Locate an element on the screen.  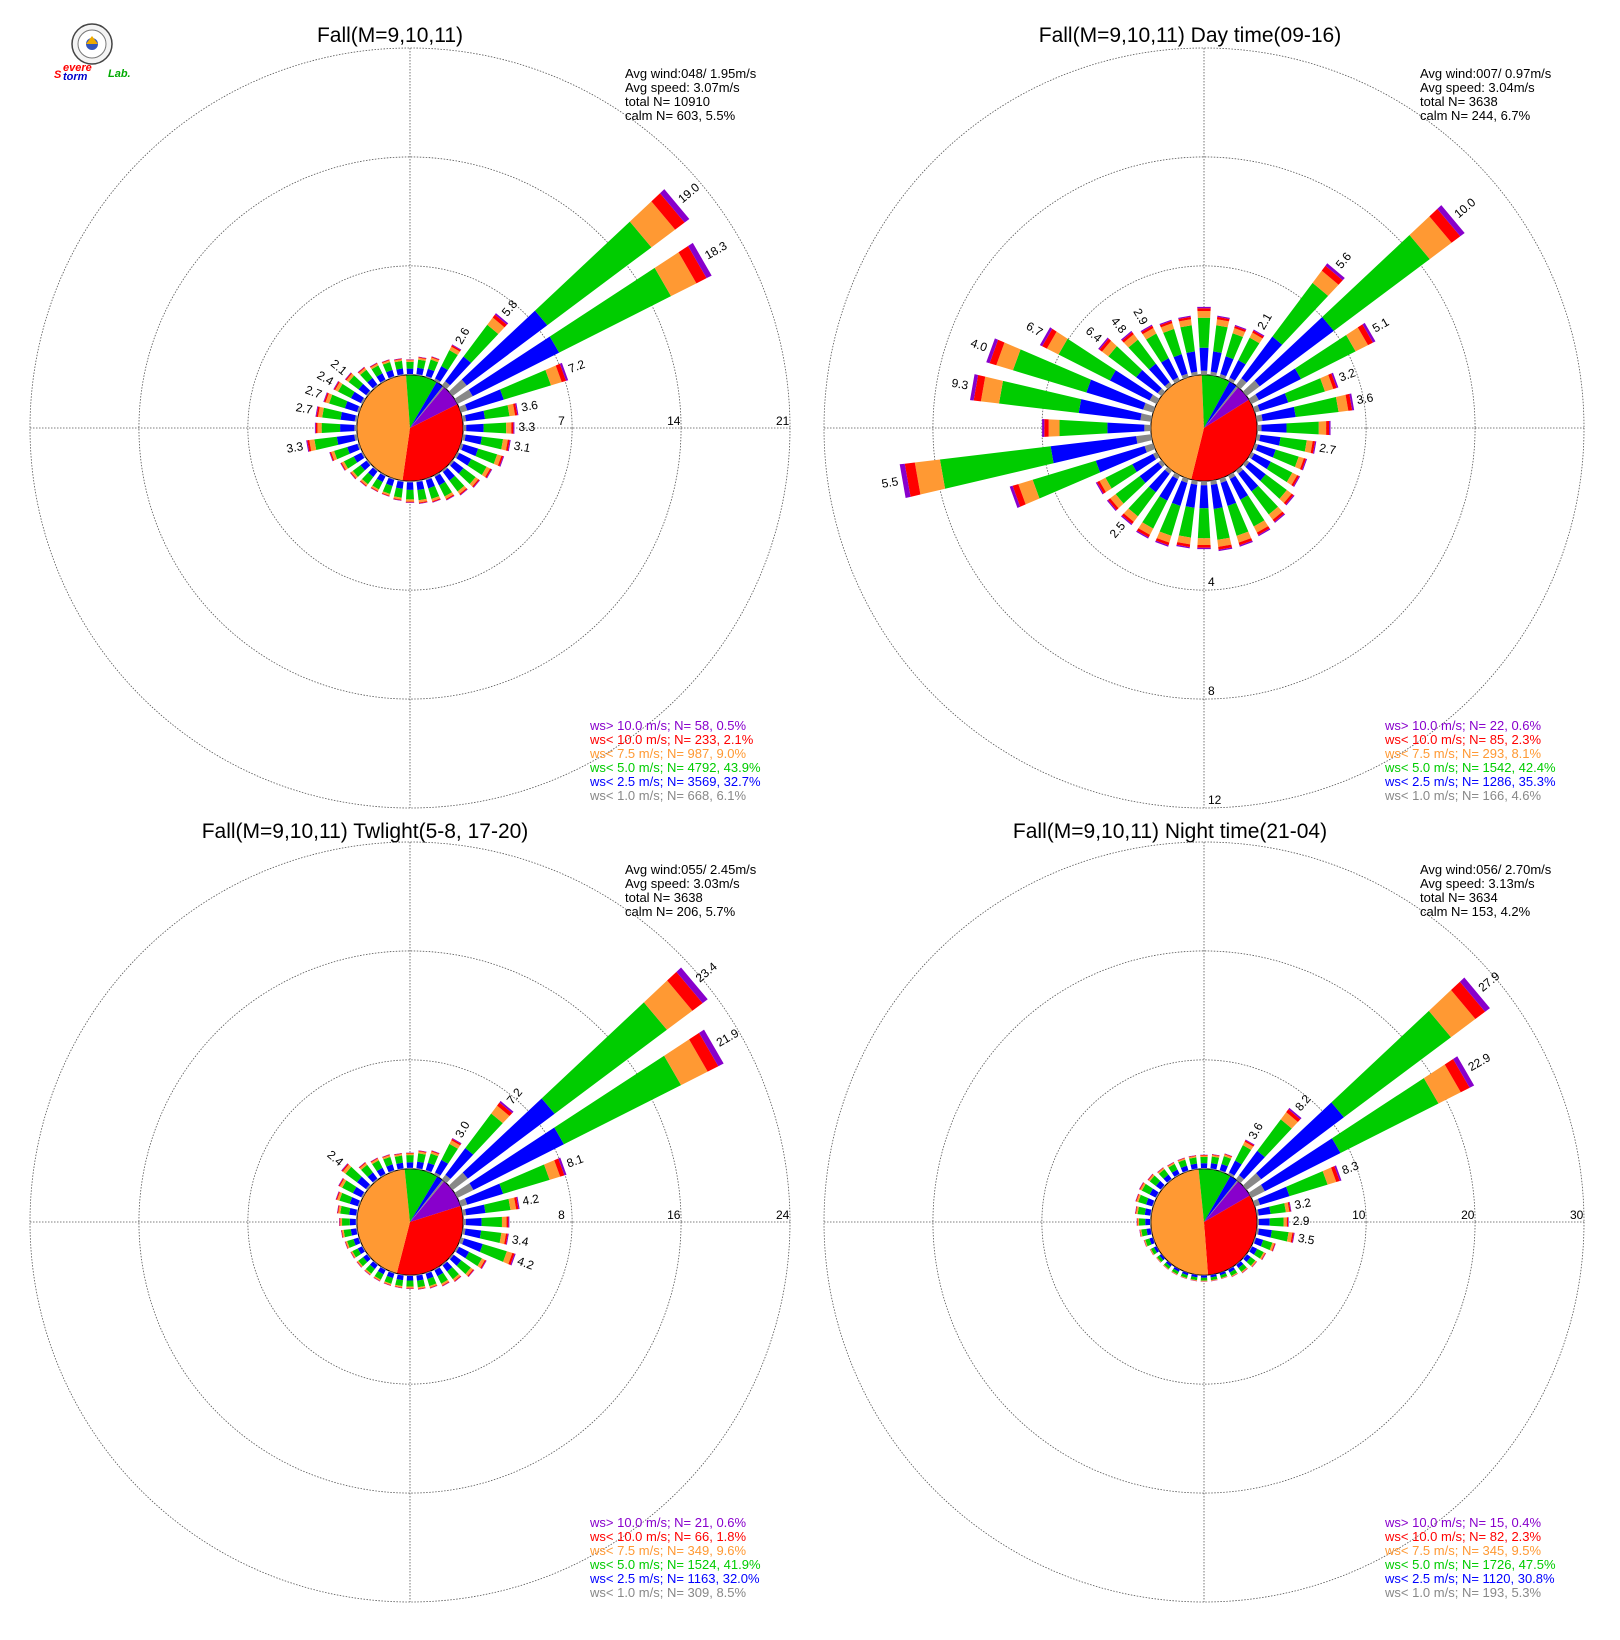
stat-avg-wind: Avg wind:048/ 1.95m/s is located at coordinates (691, 73).